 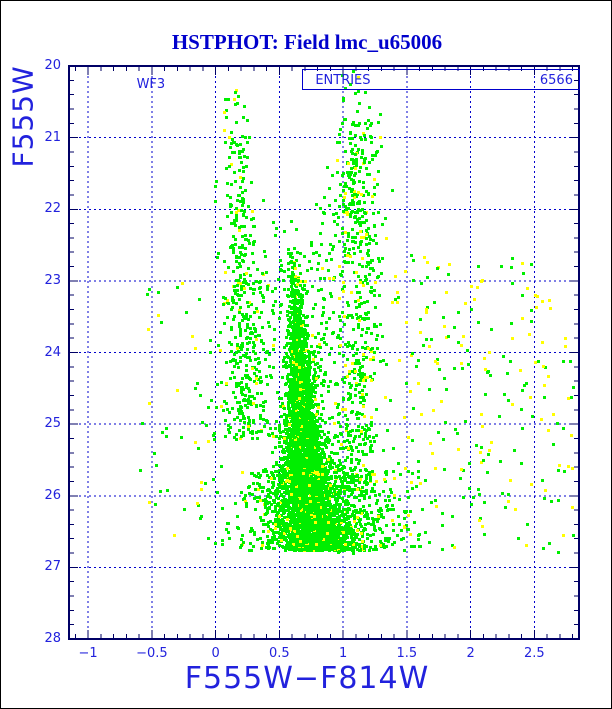 I want to click on y-tick-label: 28, so click(x=52, y=638).